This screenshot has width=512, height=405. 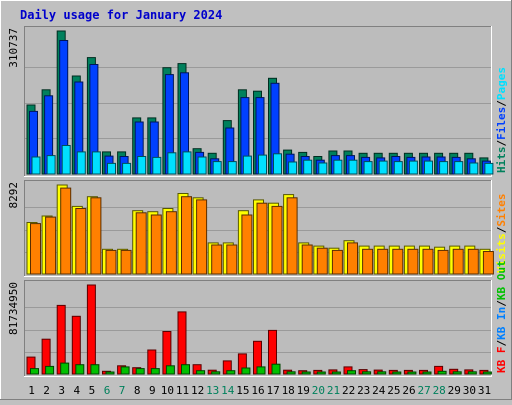 What do you see at coordinates (423, 390) in the screenshot?
I see `x-label-day-27: 27` at bounding box center [423, 390].